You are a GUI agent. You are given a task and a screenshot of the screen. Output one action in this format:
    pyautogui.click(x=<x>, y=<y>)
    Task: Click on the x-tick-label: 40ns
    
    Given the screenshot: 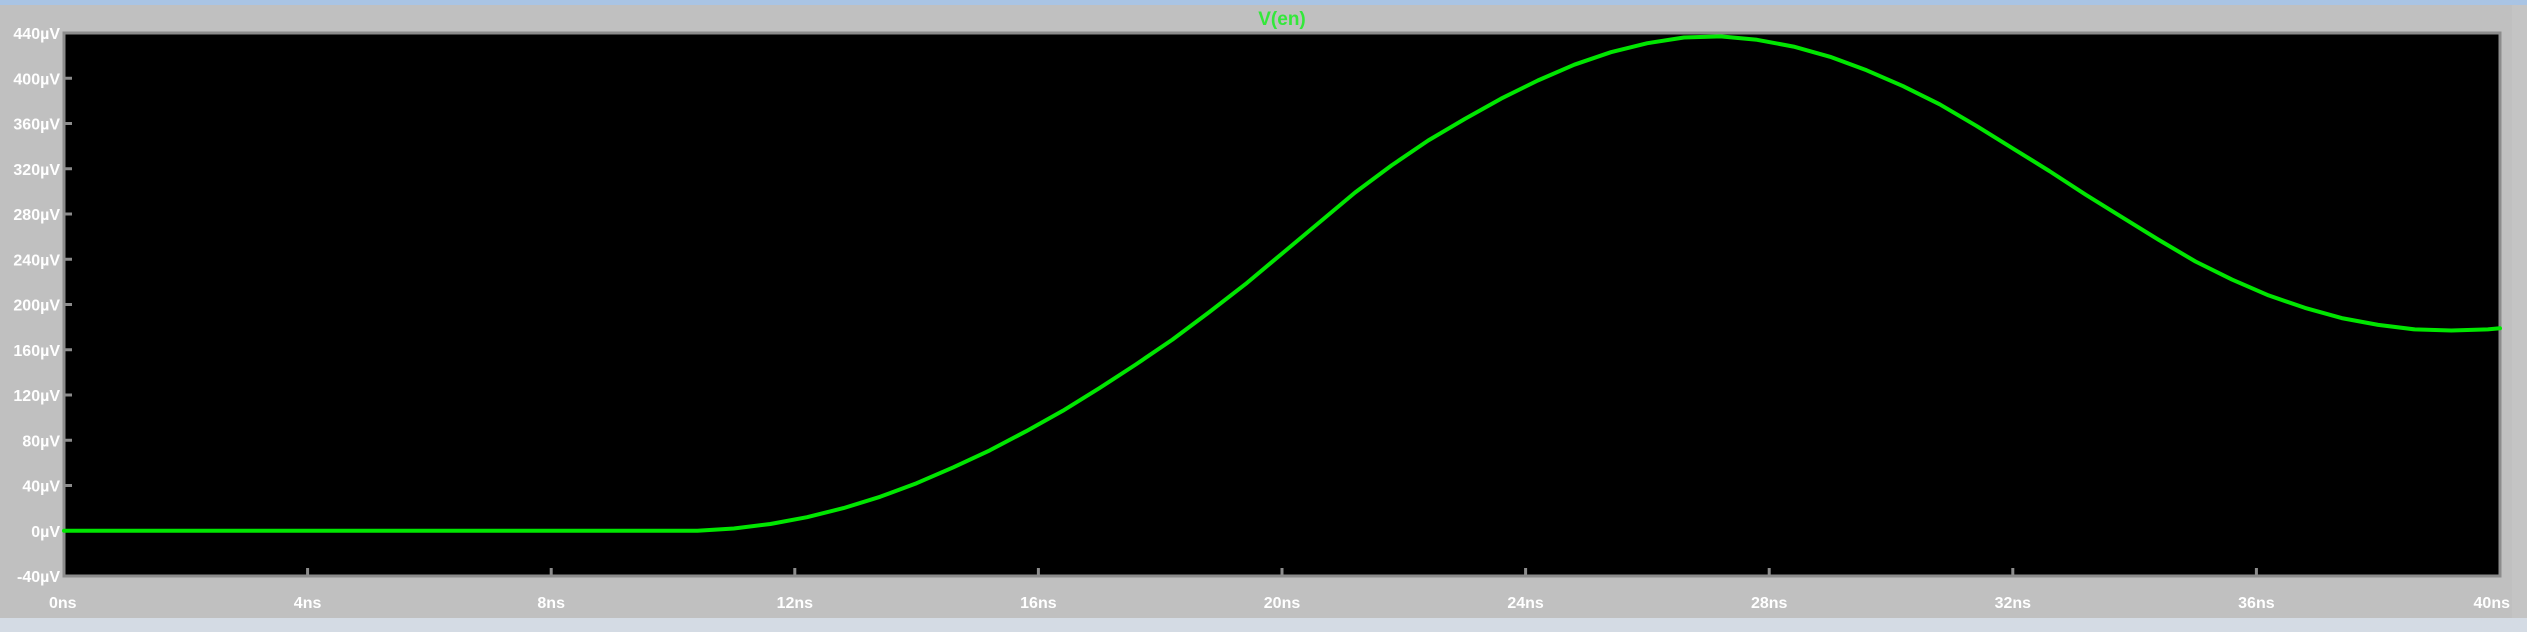 What is the action you would take?
    pyautogui.click(x=2492, y=603)
    